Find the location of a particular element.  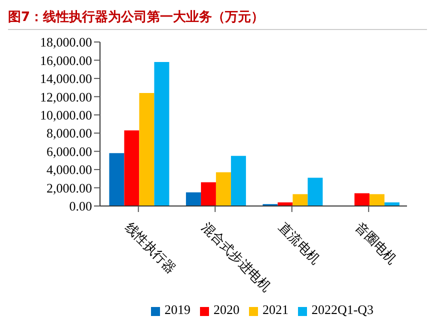

y-tick-label: 8,000.00 is located at coordinates (69, 133).